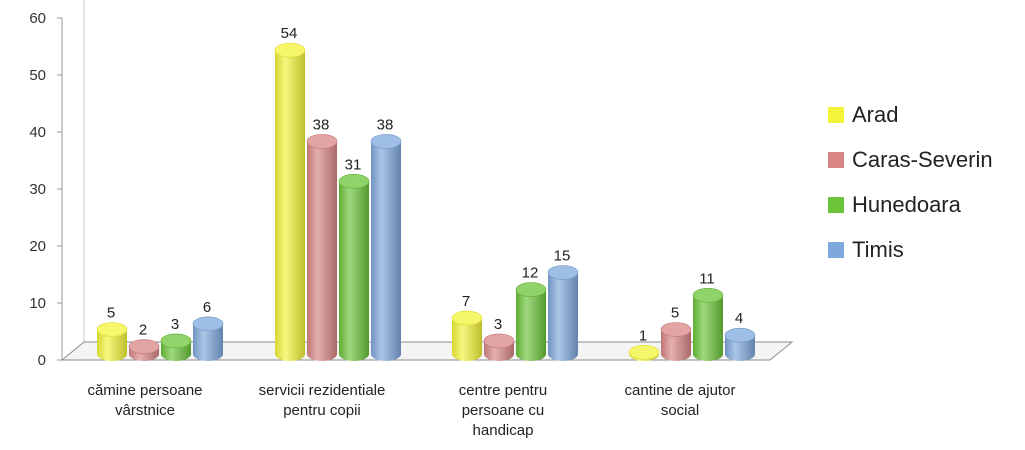 Image resolution: width=1025 pixels, height=450 pixels. I want to click on x-category-label: servicii rezidentiale pentru copii, so click(322, 400).